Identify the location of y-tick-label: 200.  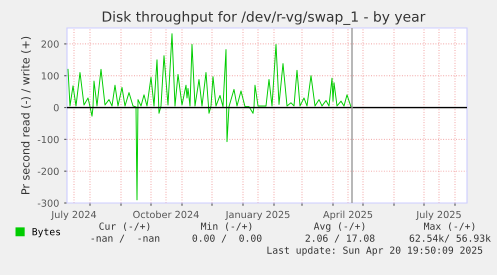
(50, 44).